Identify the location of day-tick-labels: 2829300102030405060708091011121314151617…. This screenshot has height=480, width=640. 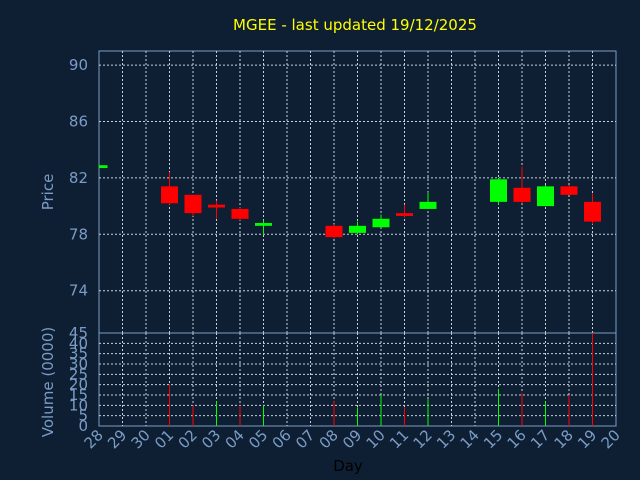
(352, 439).